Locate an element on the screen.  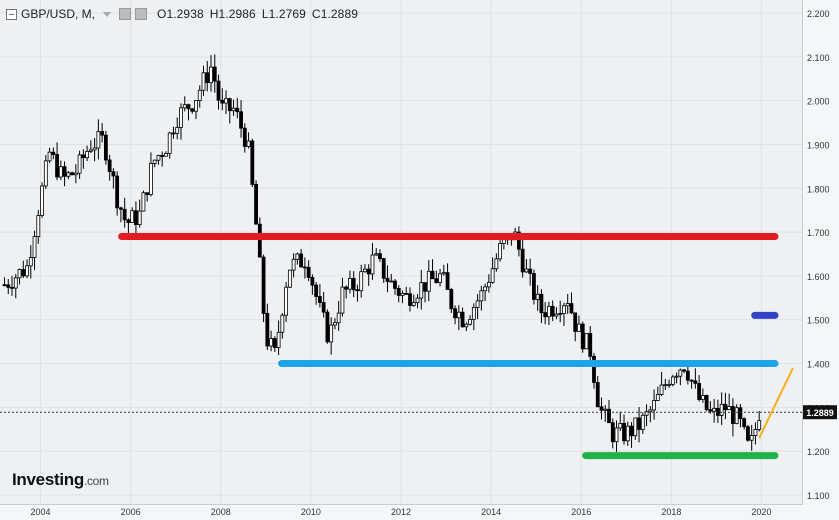
investing-logo: Investing.com is located at coordinates (60, 480).